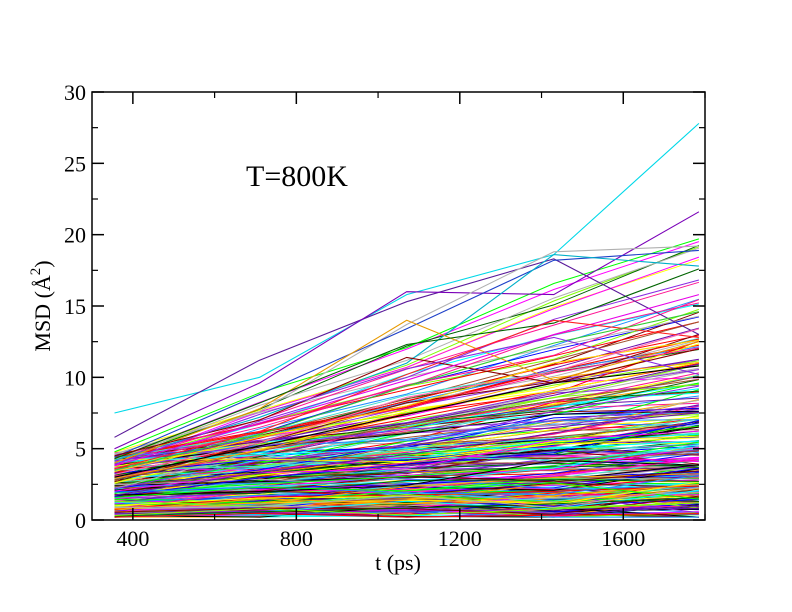  Describe the element at coordinates (36, 272) in the screenshot. I see `y-axis-title-exponent: 2` at that location.